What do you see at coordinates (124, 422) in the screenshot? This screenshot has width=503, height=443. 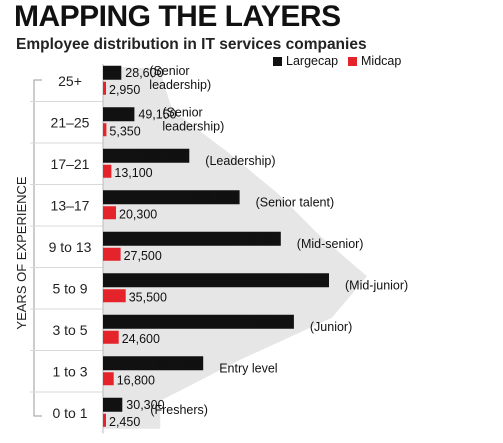 I see `value-label-midcap: 2,450` at bounding box center [124, 422].